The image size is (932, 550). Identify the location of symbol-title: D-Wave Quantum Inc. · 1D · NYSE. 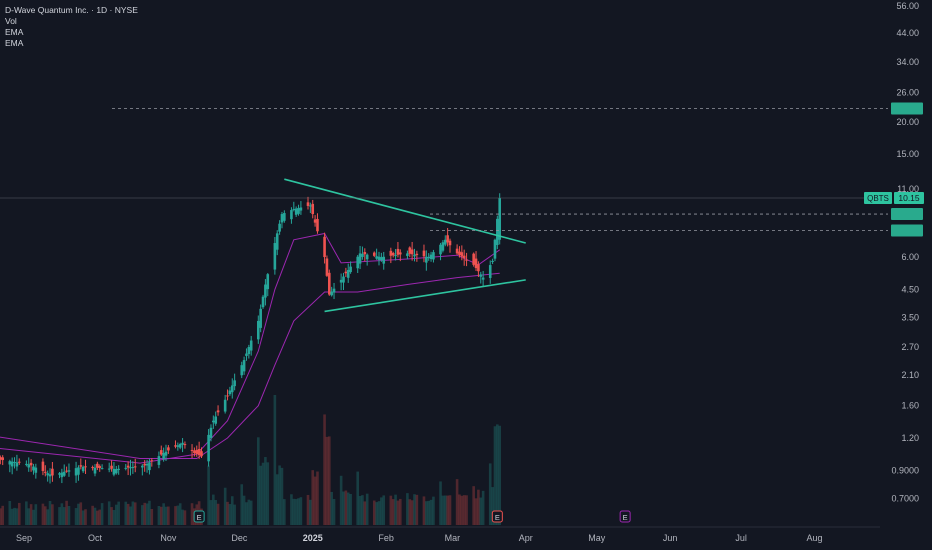
(71, 10).